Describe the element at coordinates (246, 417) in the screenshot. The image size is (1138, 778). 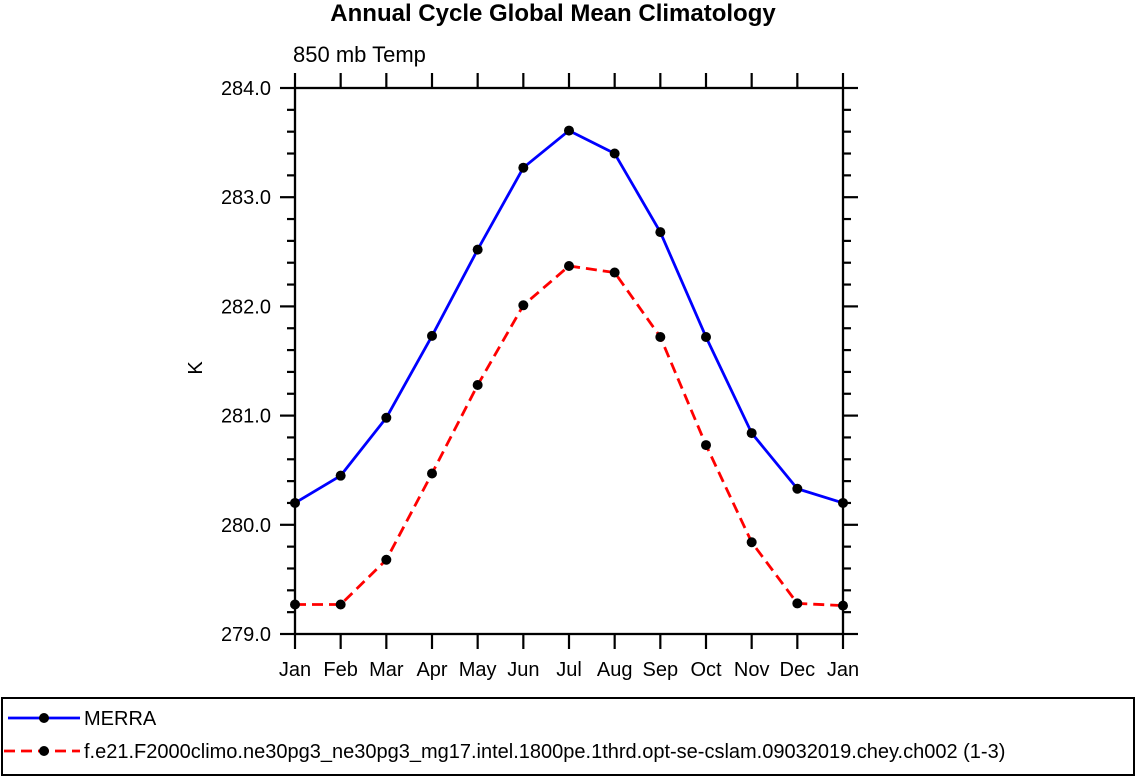
I see `y-tick-label: 281.0` at that location.